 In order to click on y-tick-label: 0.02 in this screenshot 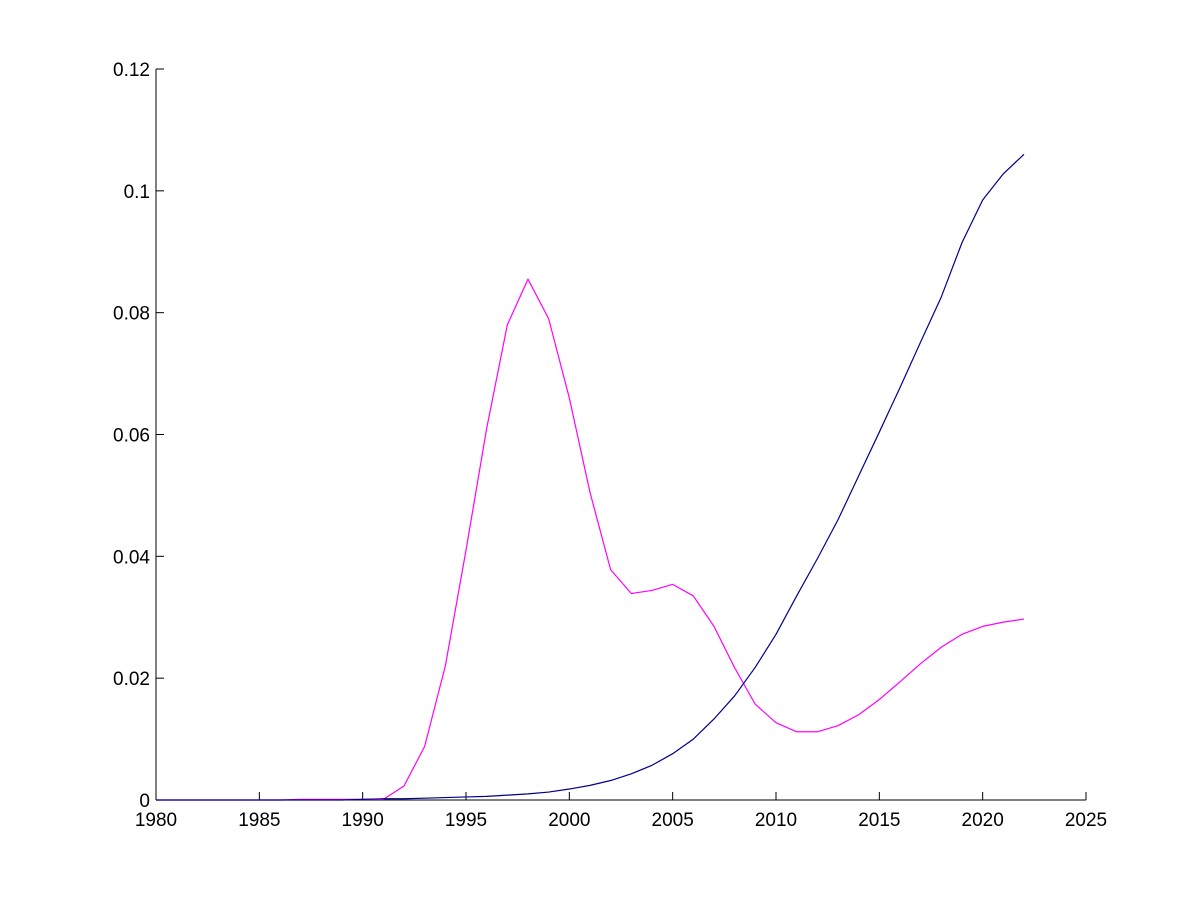, I will do `click(131, 679)`.